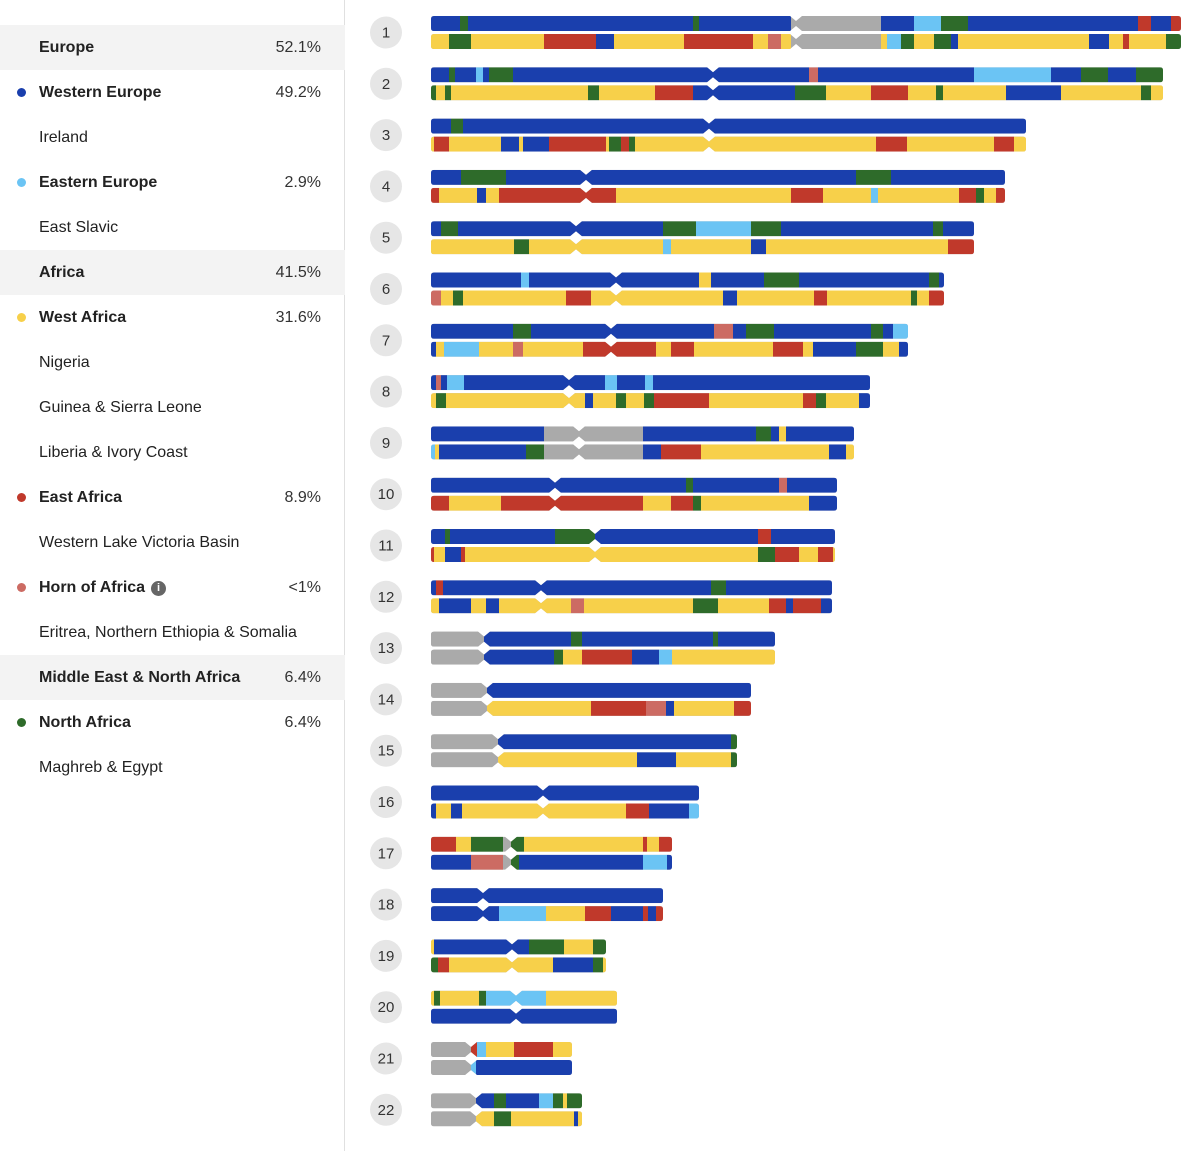  Describe the element at coordinates (476, 1110) in the screenshot. I see `chromosome-22: 22` at that location.